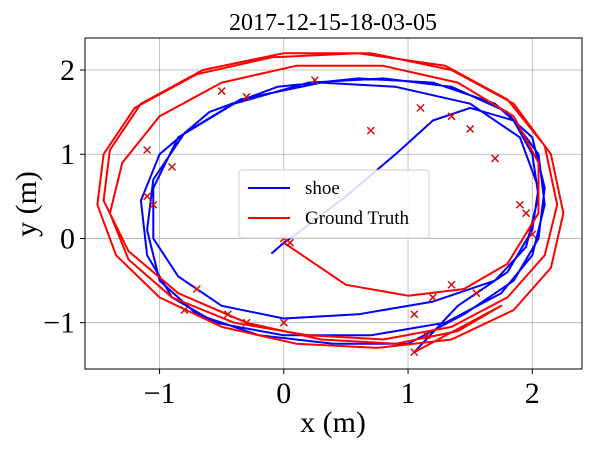 This screenshot has width=591, height=449. I want to click on legend-label-ground-truth: Ground Truth, so click(357, 218).